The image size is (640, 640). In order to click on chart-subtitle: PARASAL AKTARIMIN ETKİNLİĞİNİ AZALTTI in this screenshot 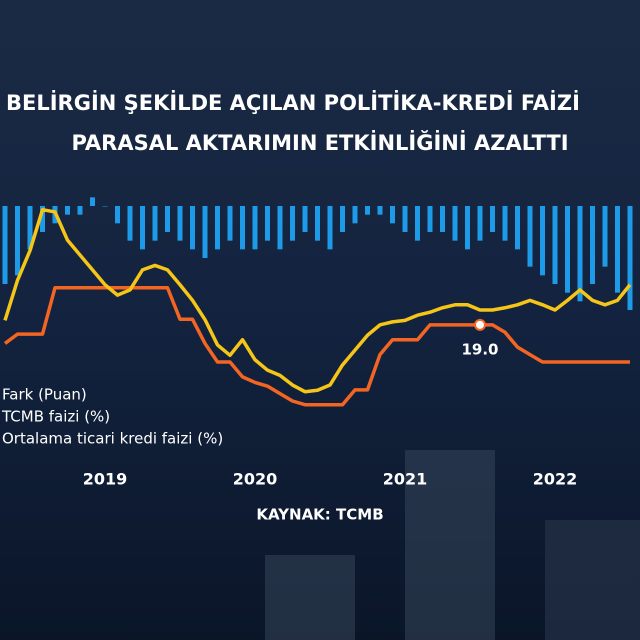, I will do `click(319, 142)`.